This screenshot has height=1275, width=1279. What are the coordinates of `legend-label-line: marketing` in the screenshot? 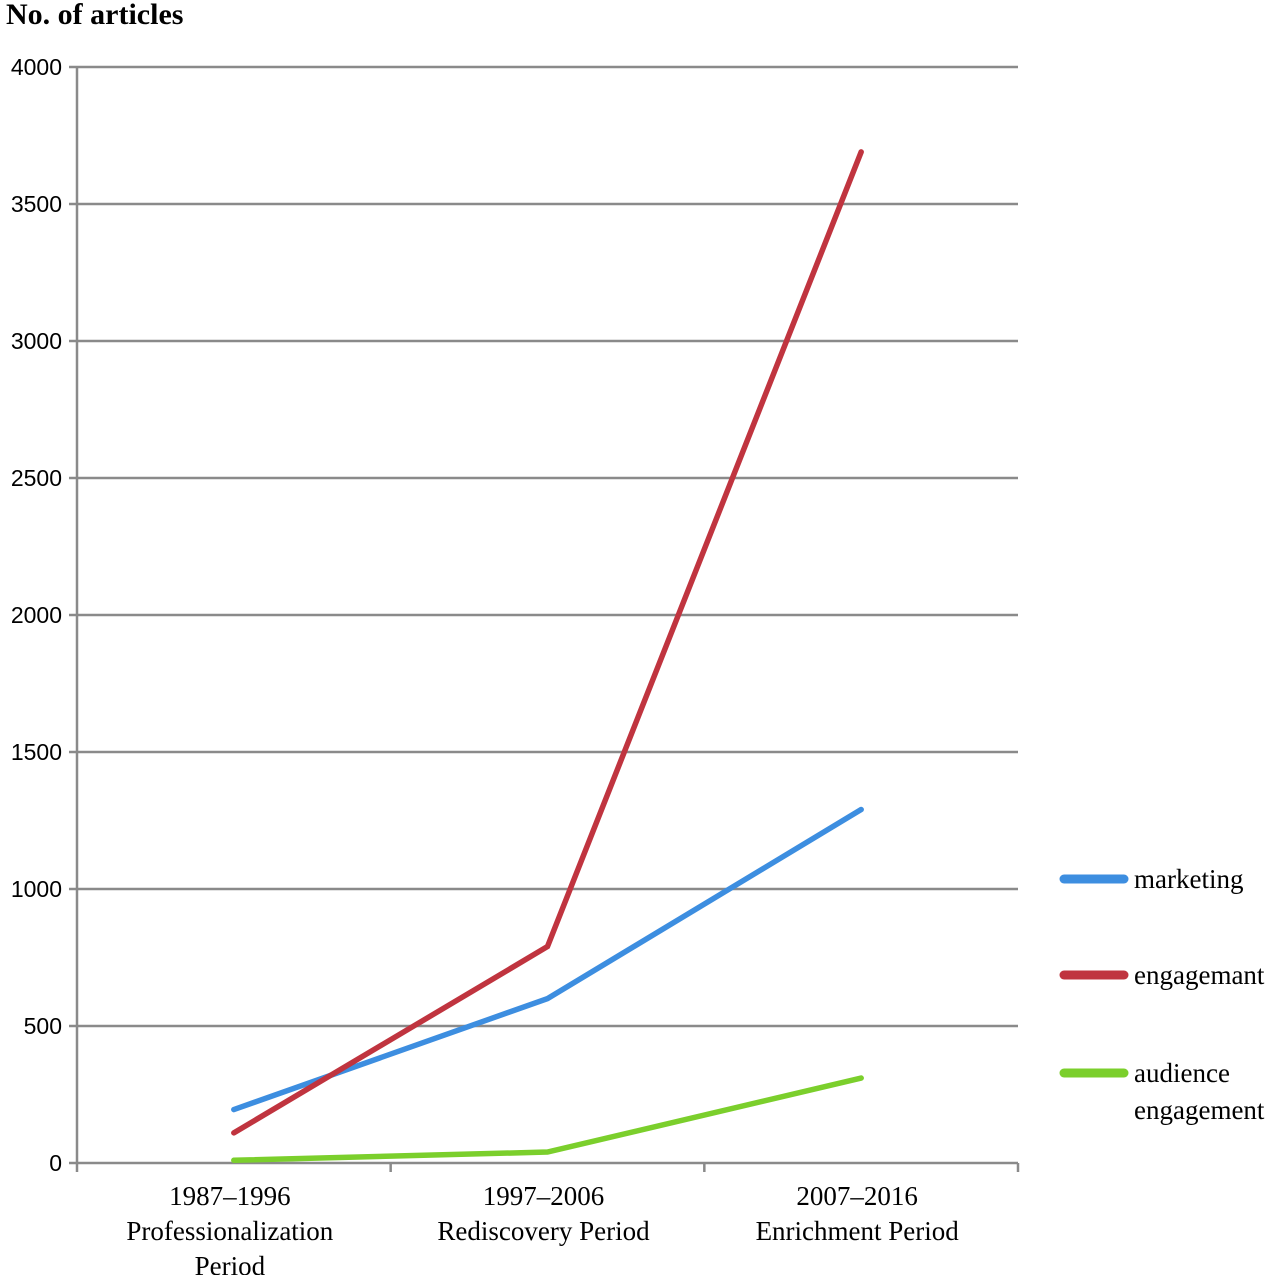 It's located at (1188, 879).